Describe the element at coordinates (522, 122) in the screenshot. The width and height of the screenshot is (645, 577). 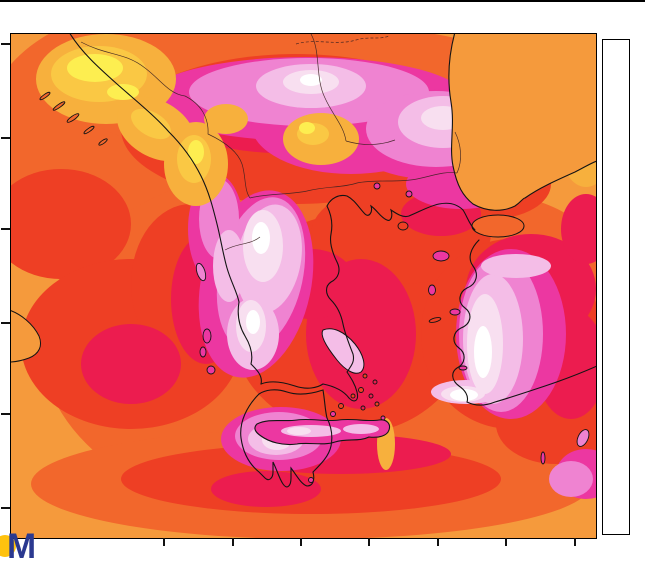
I see `black-sea` at that location.